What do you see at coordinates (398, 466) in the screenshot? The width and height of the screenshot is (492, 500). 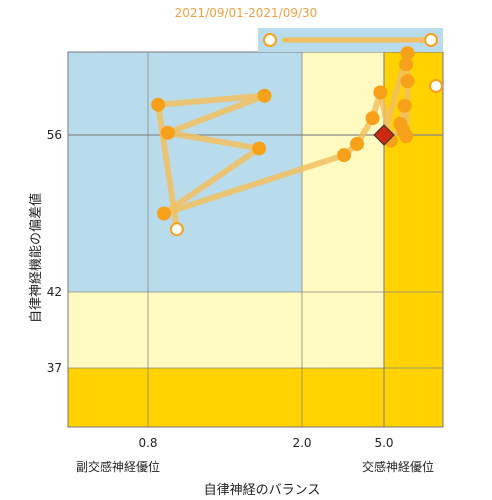 I see `x-note-sympathetic: 交感神経優位` at bounding box center [398, 466].